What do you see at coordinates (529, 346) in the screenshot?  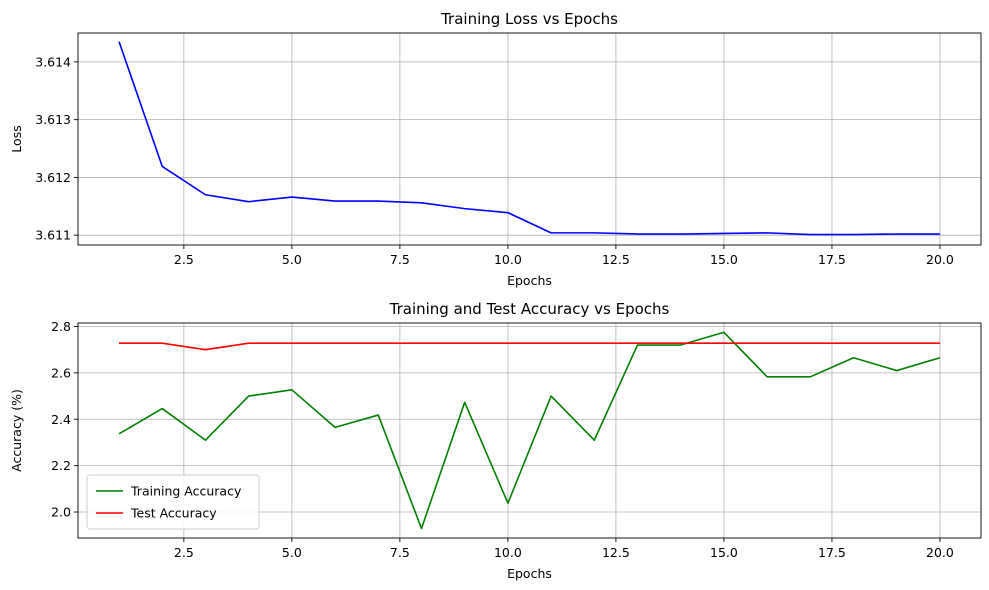 I see `test-accuracy-line` at bounding box center [529, 346].